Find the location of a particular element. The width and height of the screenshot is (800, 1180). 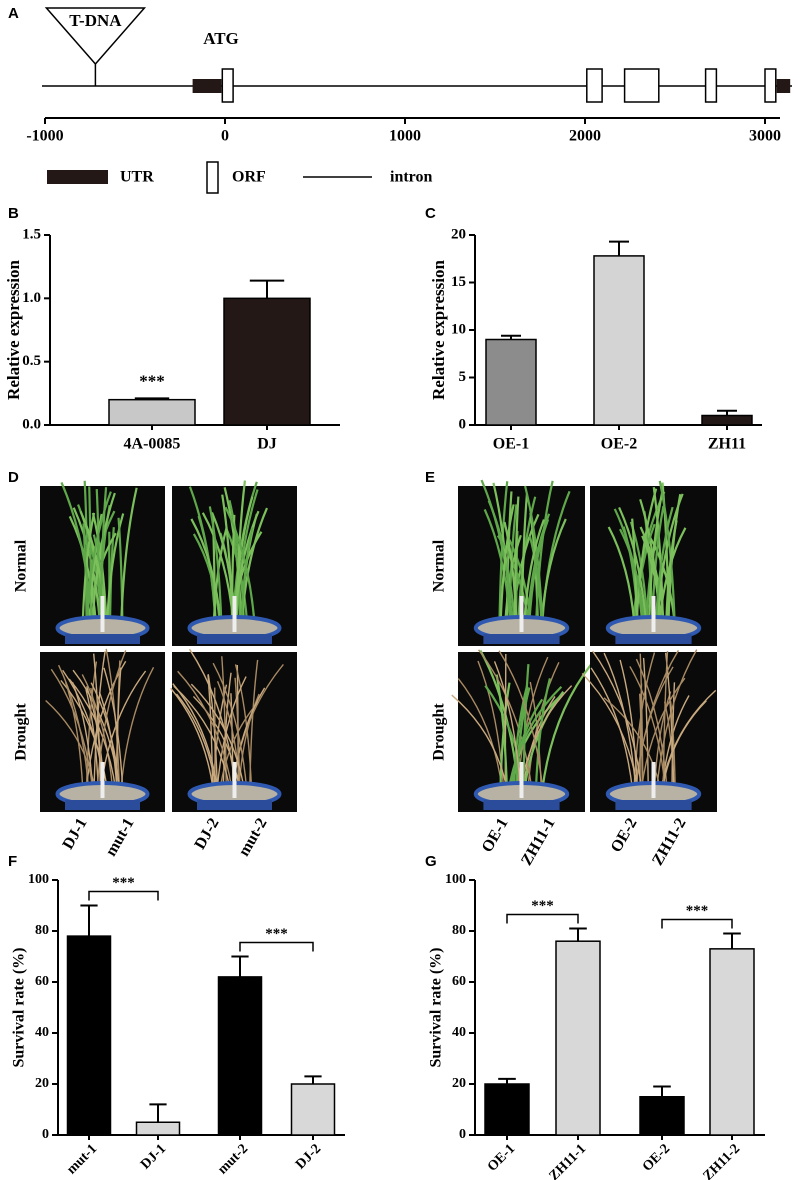

panel-letter: D is located at coordinates (13, 477).